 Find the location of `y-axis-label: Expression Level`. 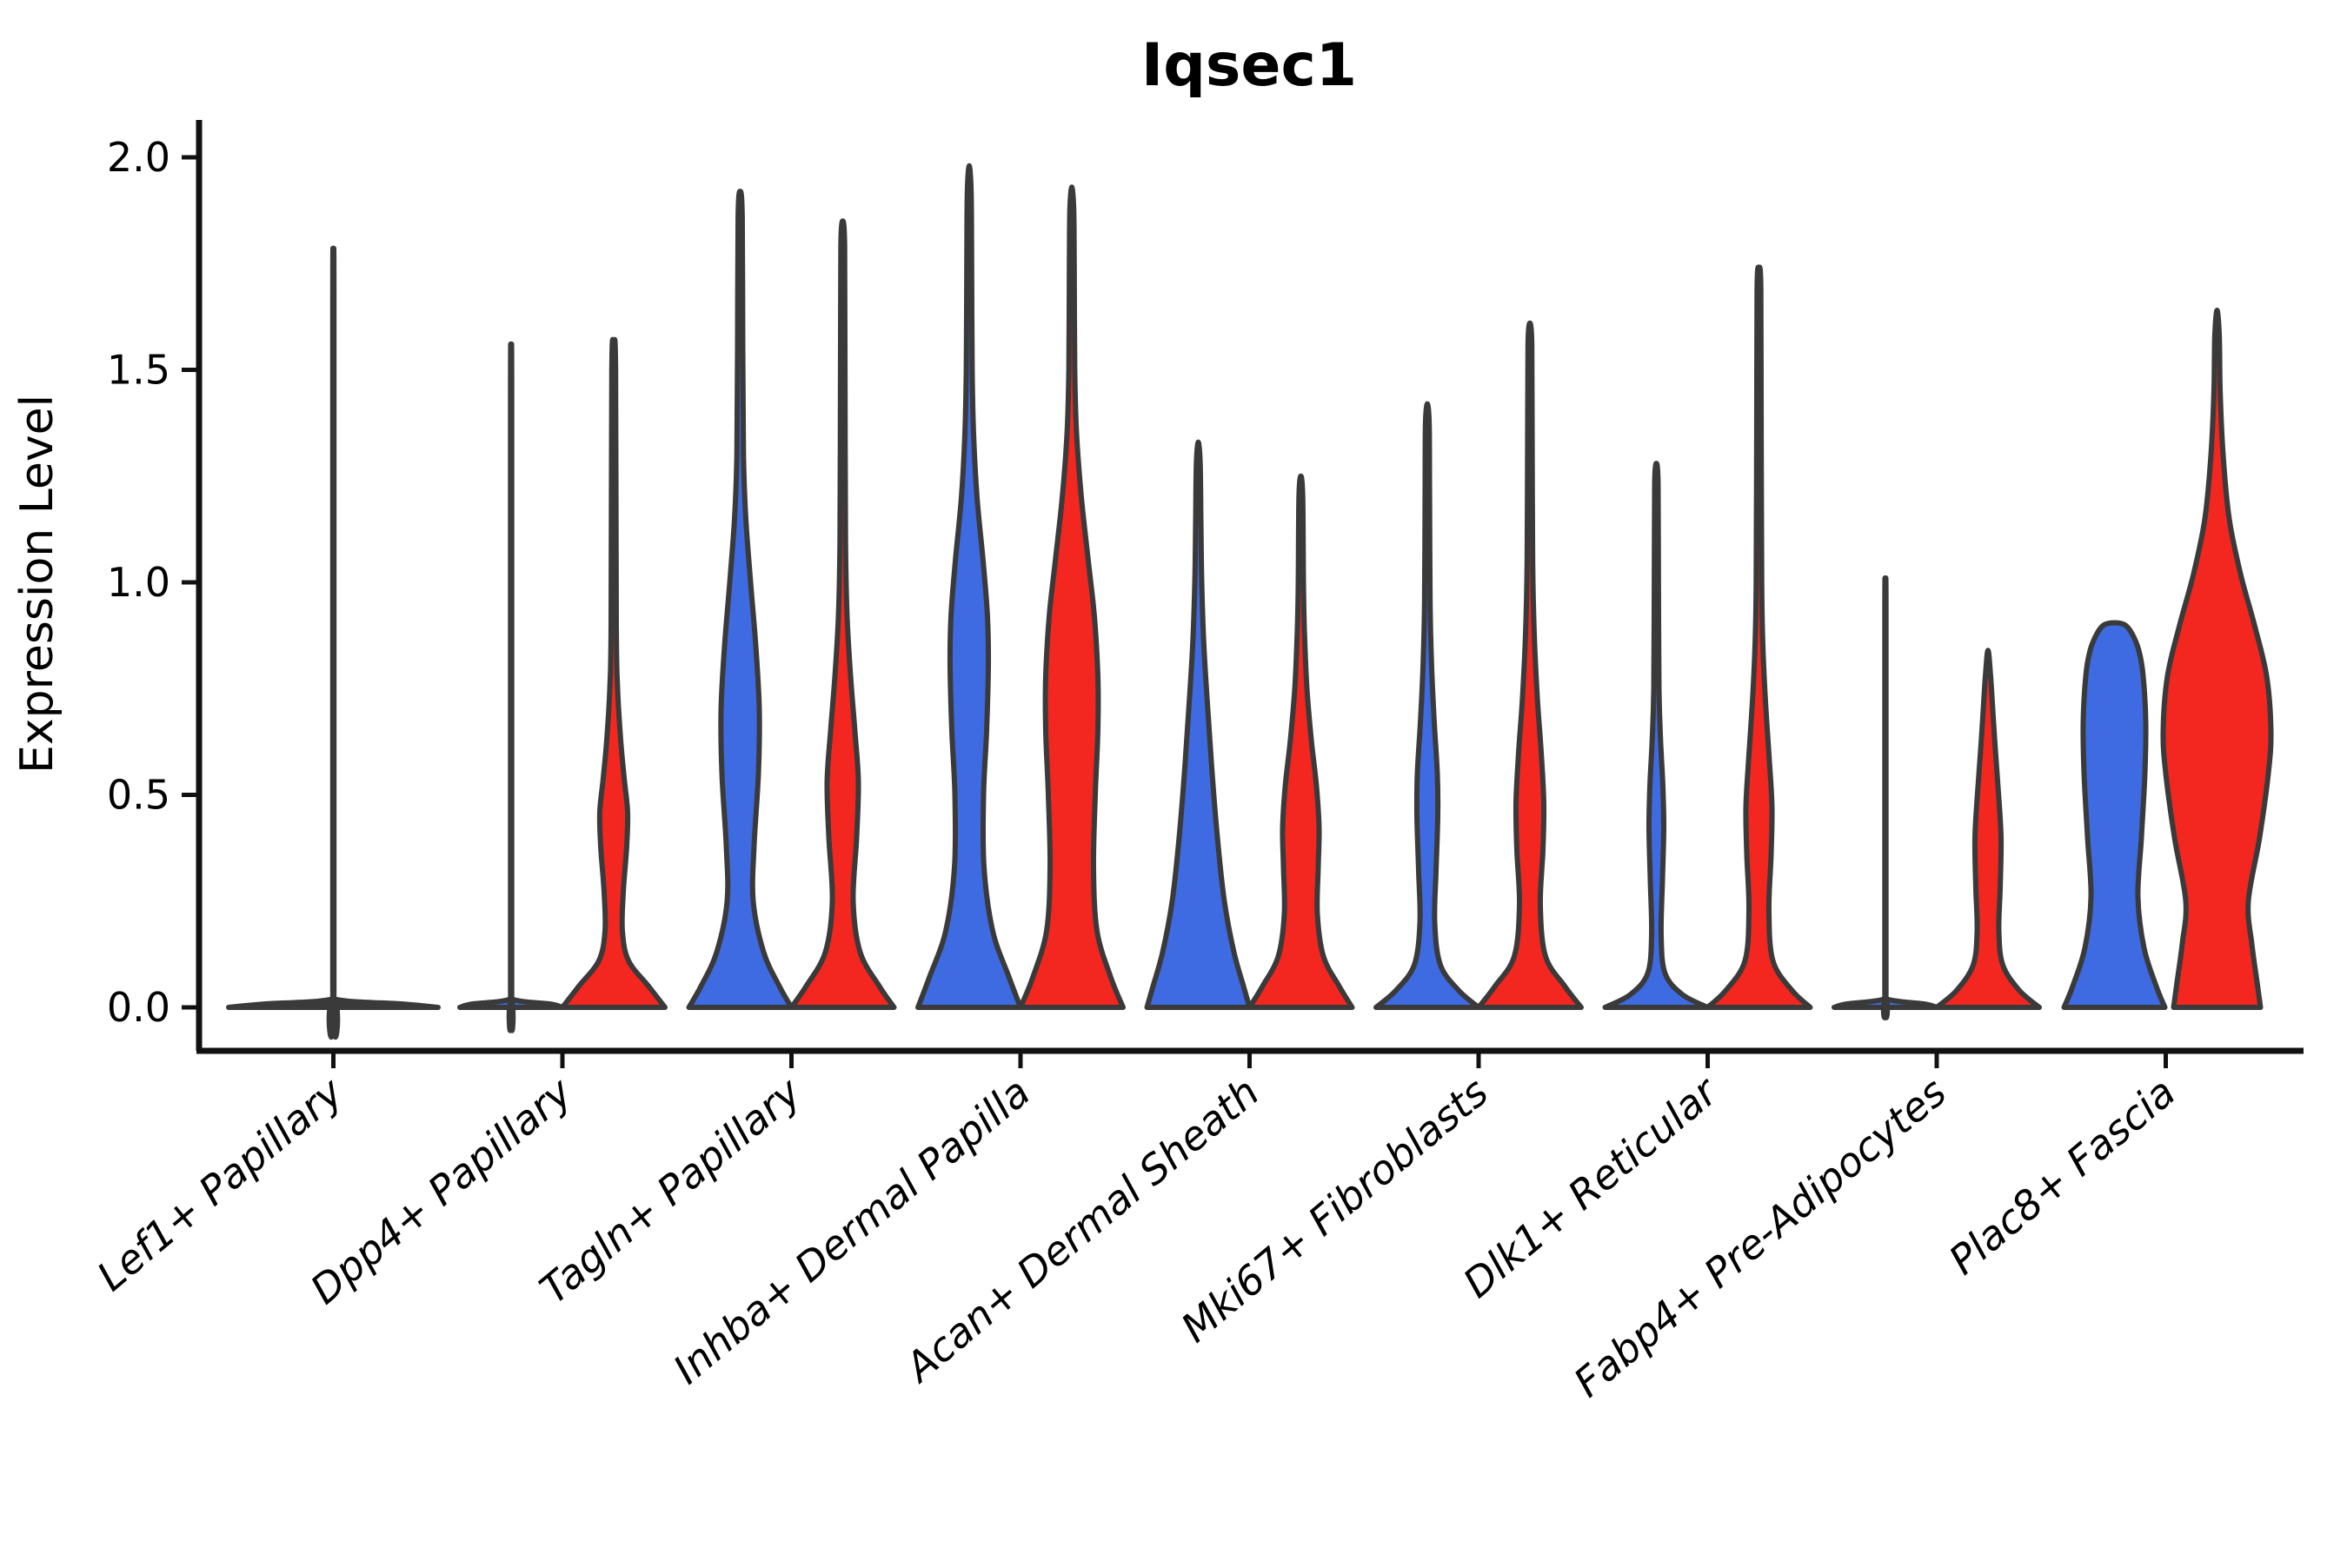

y-axis-label: Expression Level is located at coordinates (37, 584).